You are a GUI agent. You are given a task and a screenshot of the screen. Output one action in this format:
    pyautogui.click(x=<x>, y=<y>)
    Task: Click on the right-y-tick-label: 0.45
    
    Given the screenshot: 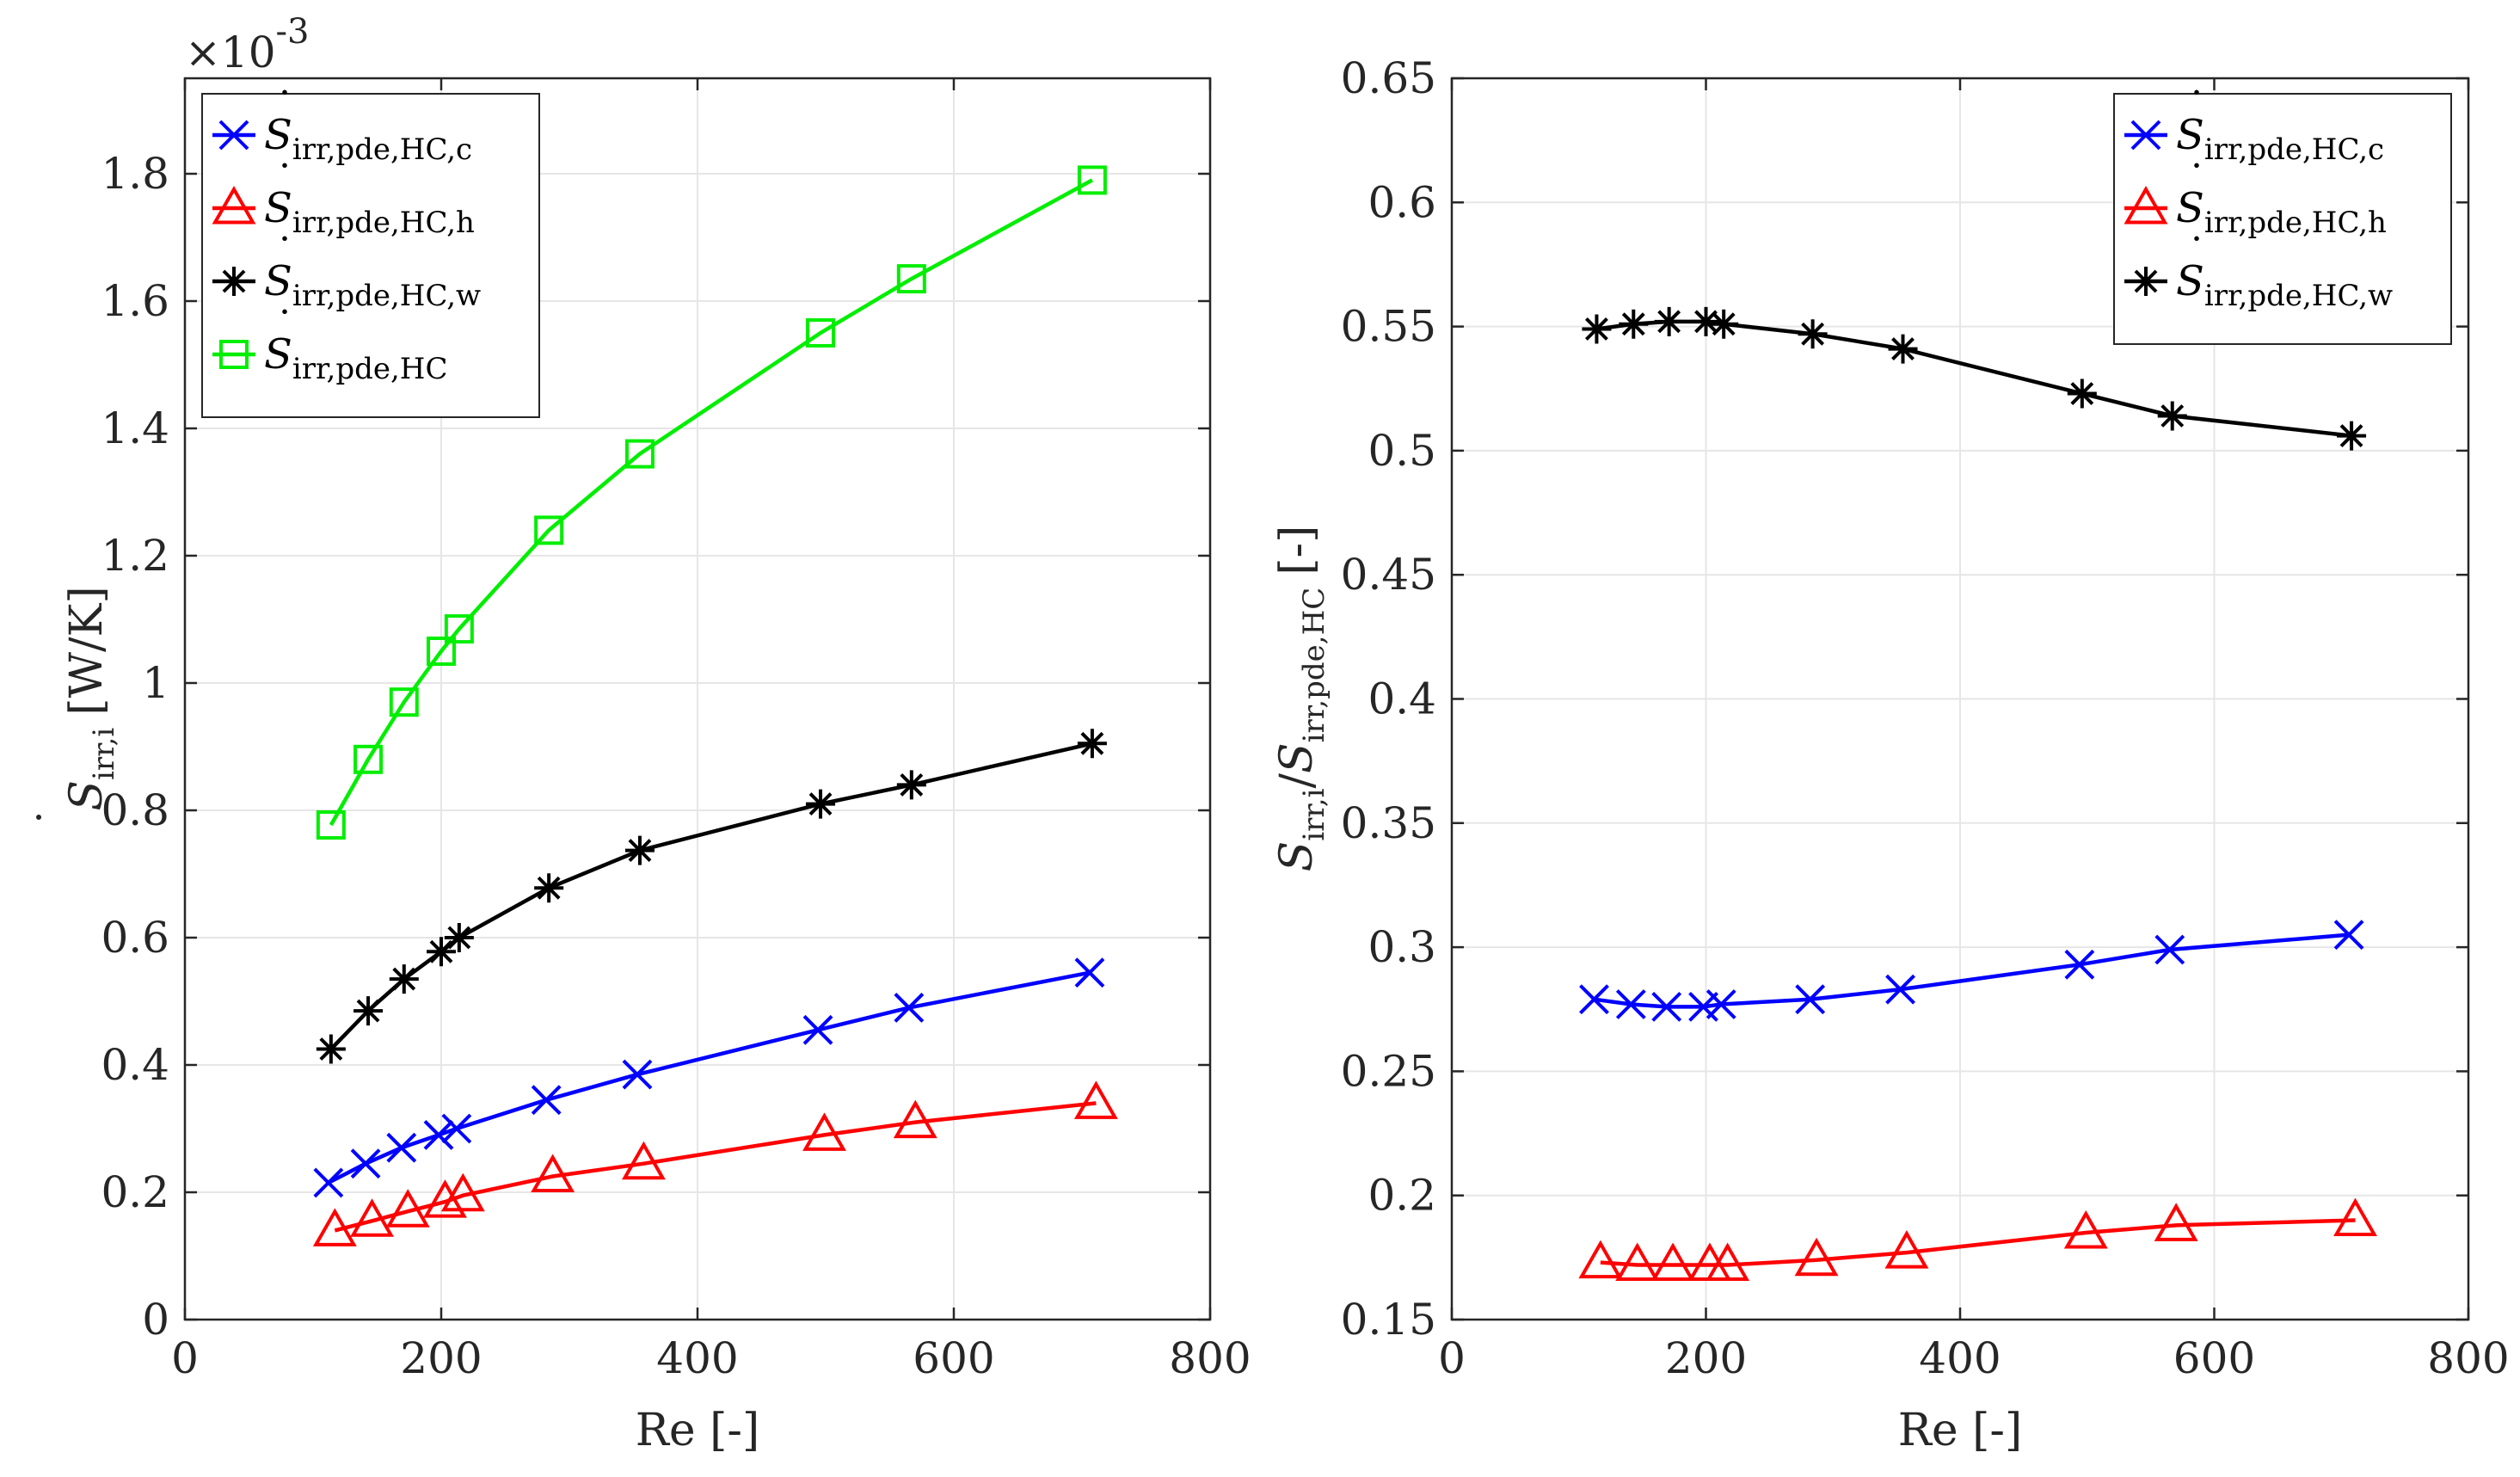 What is the action you would take?
    pyautogui.click(x=1389, y=575)
    